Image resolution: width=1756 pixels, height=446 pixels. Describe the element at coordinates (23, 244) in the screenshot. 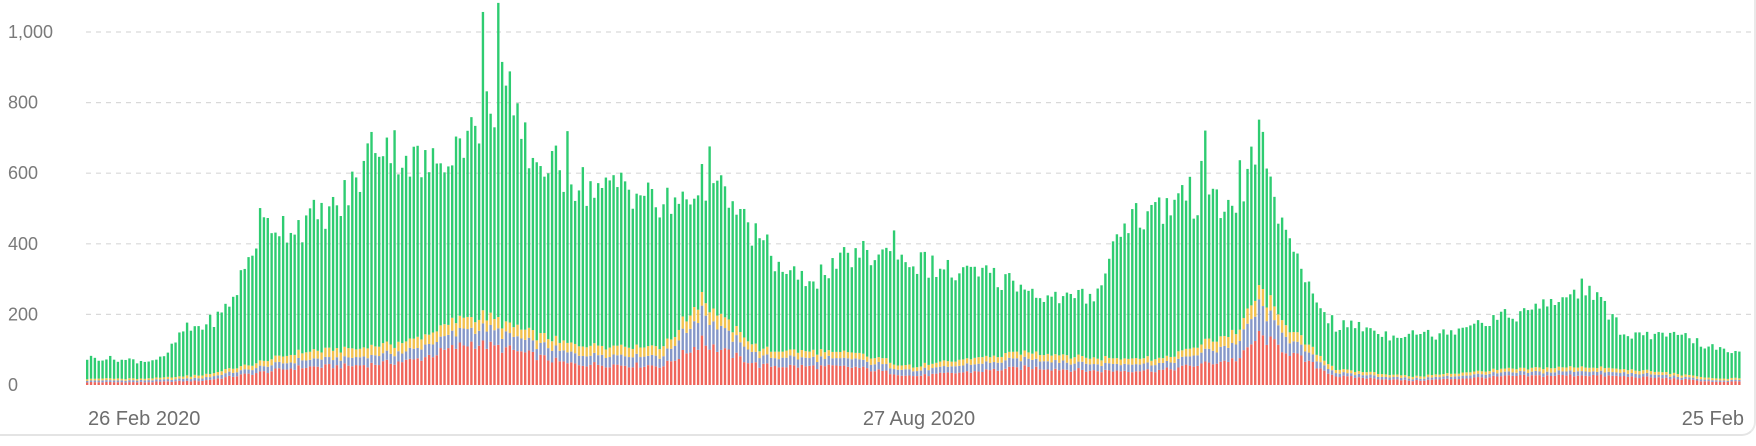

I see `y-tick-label-400: 400` at that location.